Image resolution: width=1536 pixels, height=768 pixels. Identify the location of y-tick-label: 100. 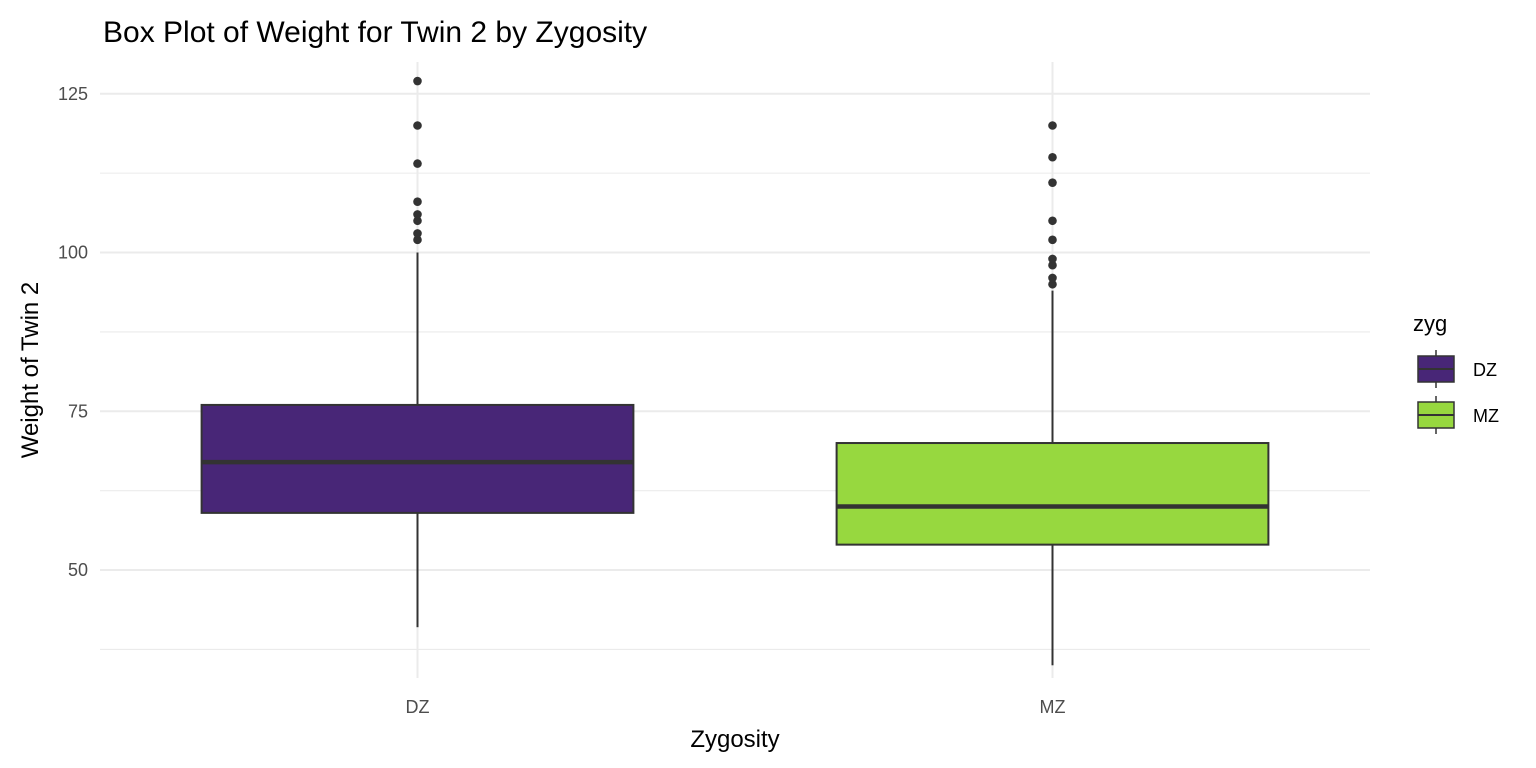
(73, 253).